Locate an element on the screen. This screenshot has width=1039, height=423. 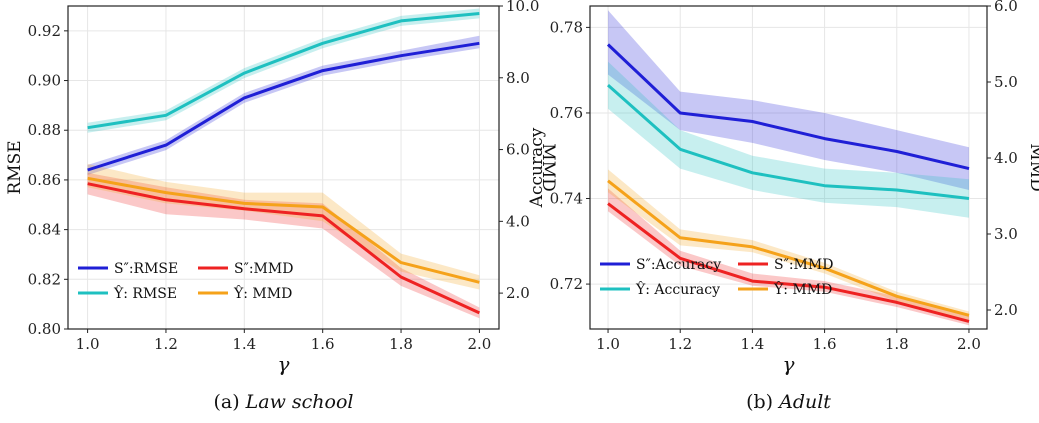
y-tick-label-right: 8.0 is located at coordinates (518, 78).